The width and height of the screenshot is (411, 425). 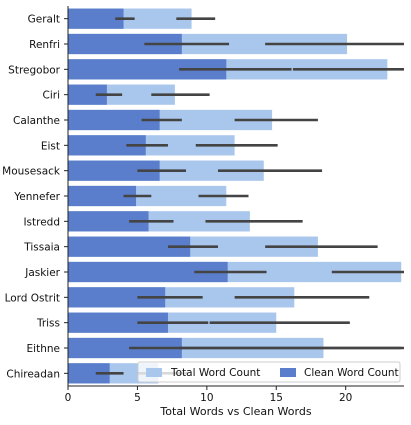 I want to click on bar-clean-chireadan, so click(x=89, y=373).